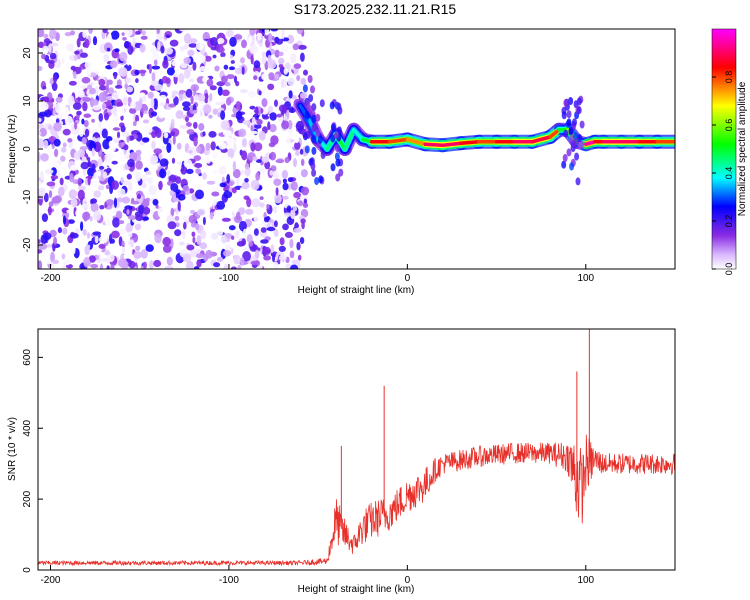  Describe the element at coordinates (408, 278) in the screenshot. I see `x-tick-label: 0` at that location.